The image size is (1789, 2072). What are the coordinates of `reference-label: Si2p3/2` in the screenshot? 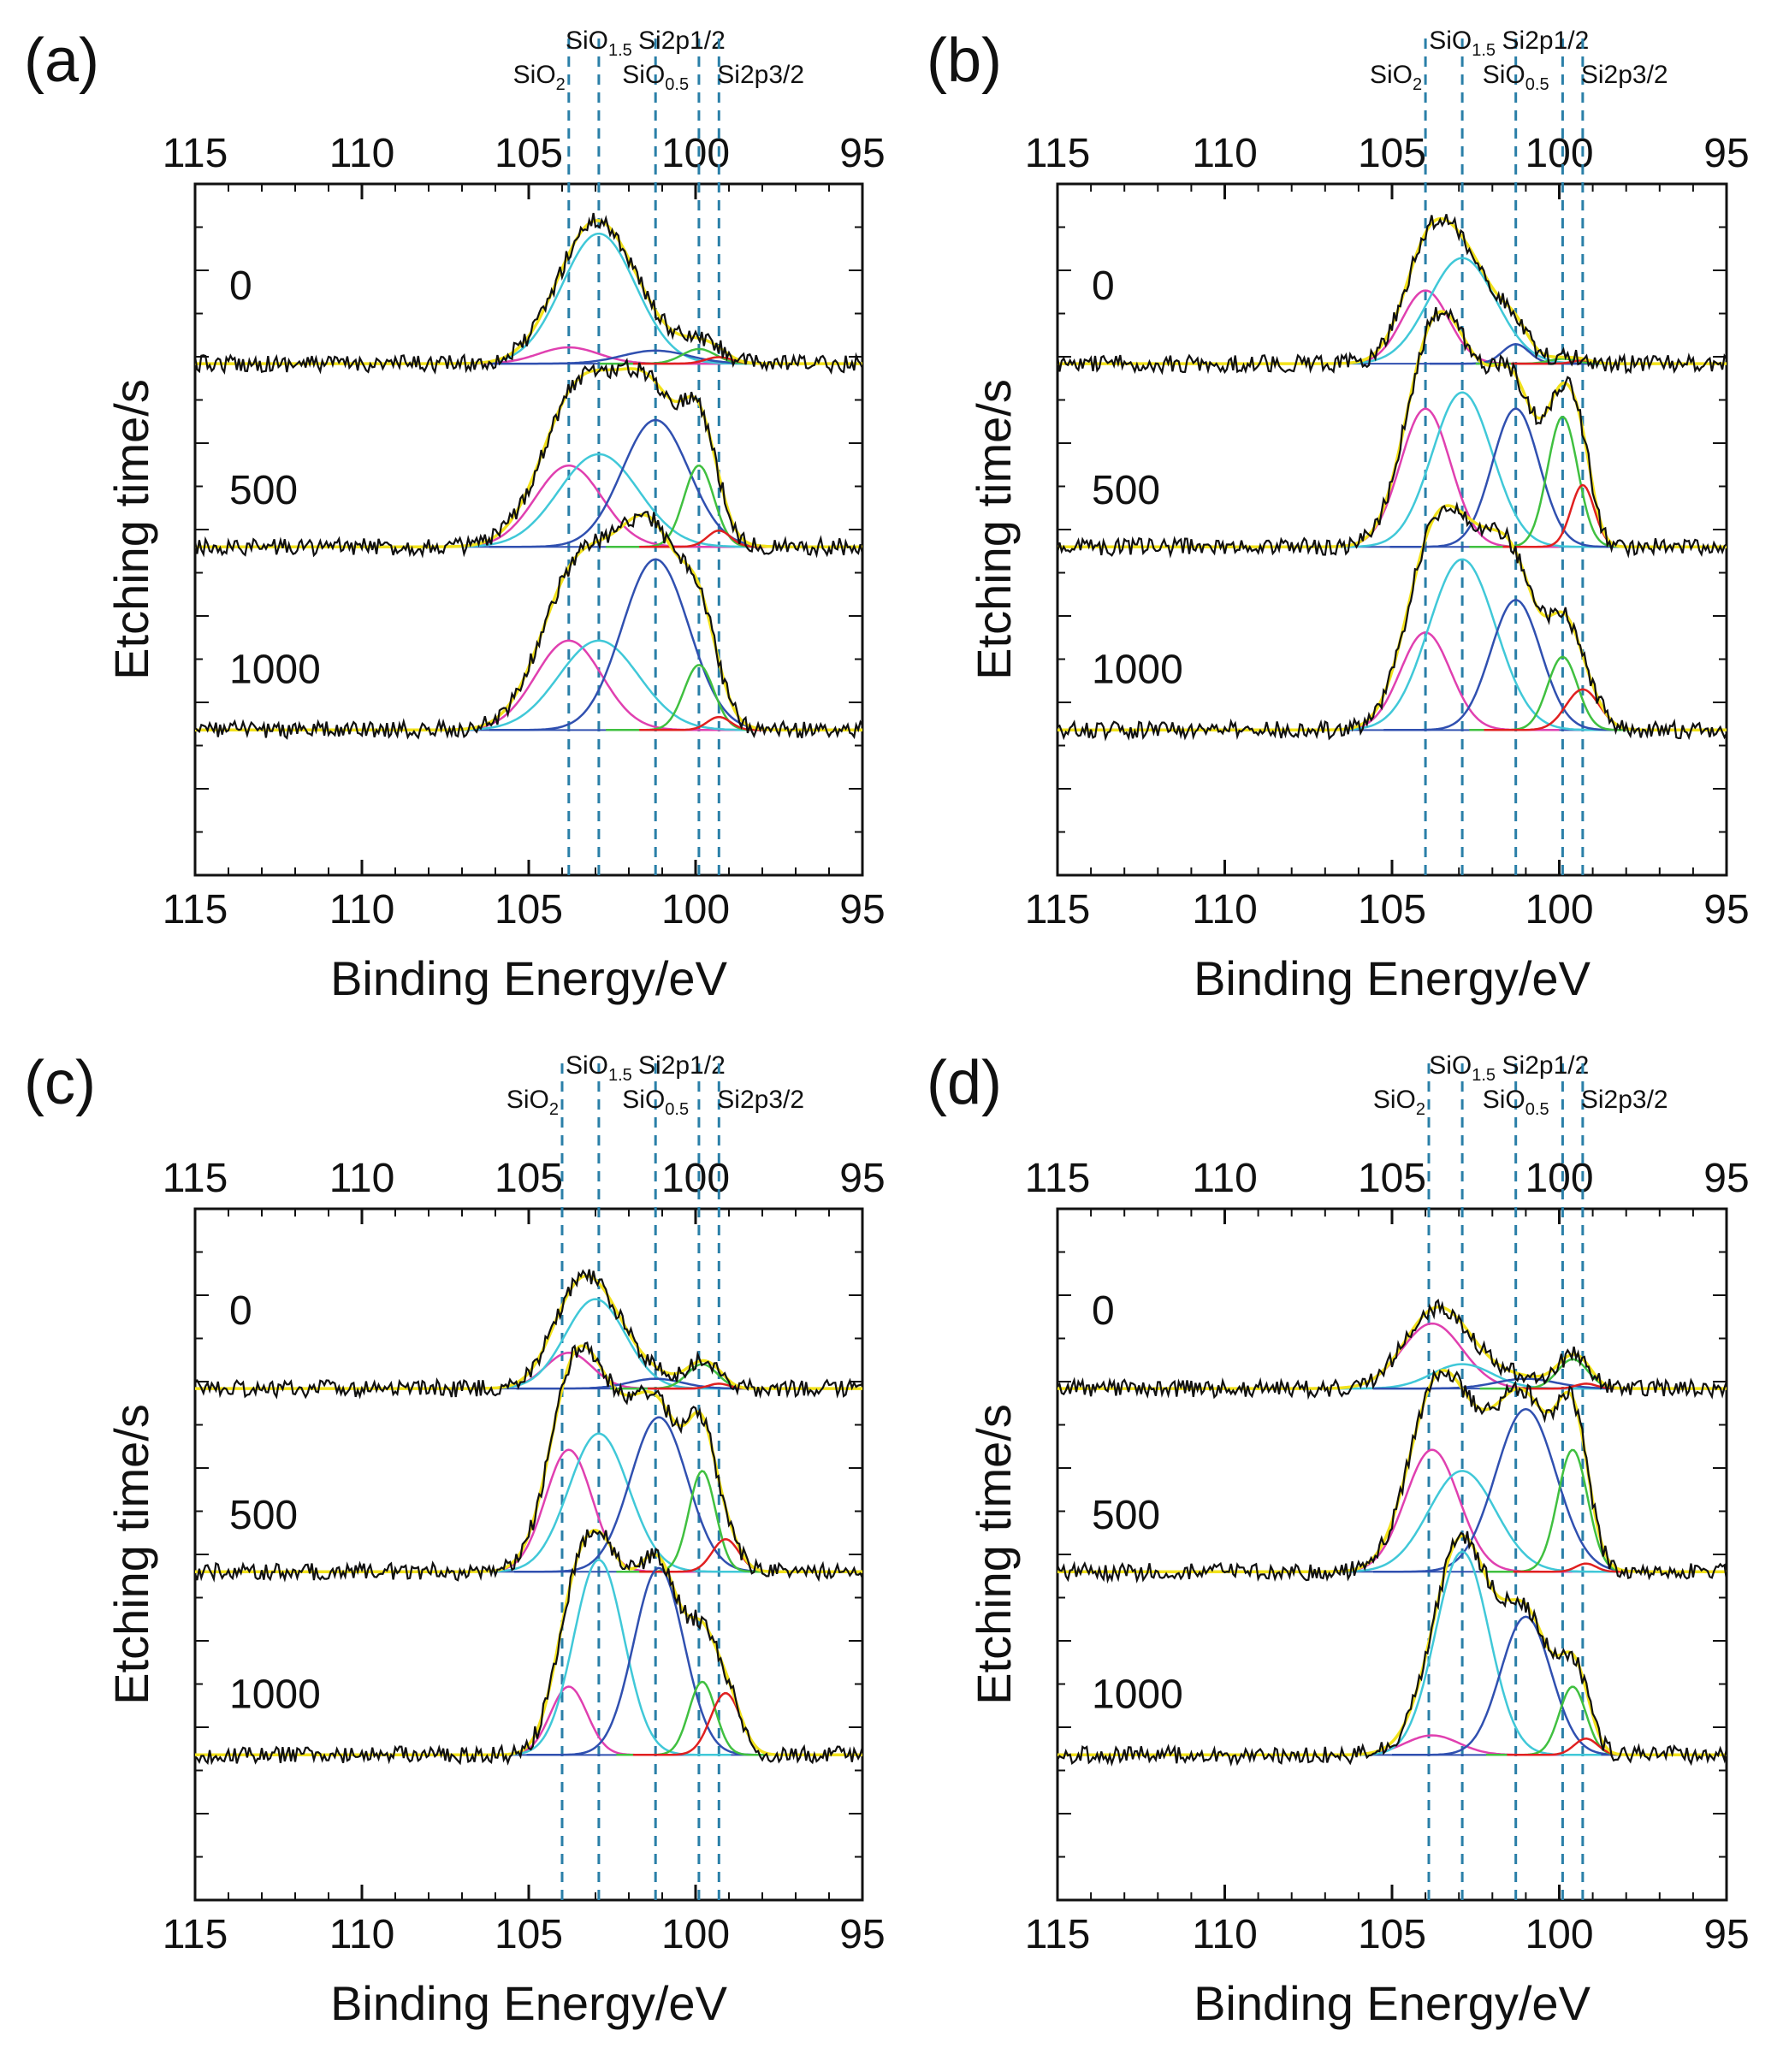 It's located at (760, 1100).